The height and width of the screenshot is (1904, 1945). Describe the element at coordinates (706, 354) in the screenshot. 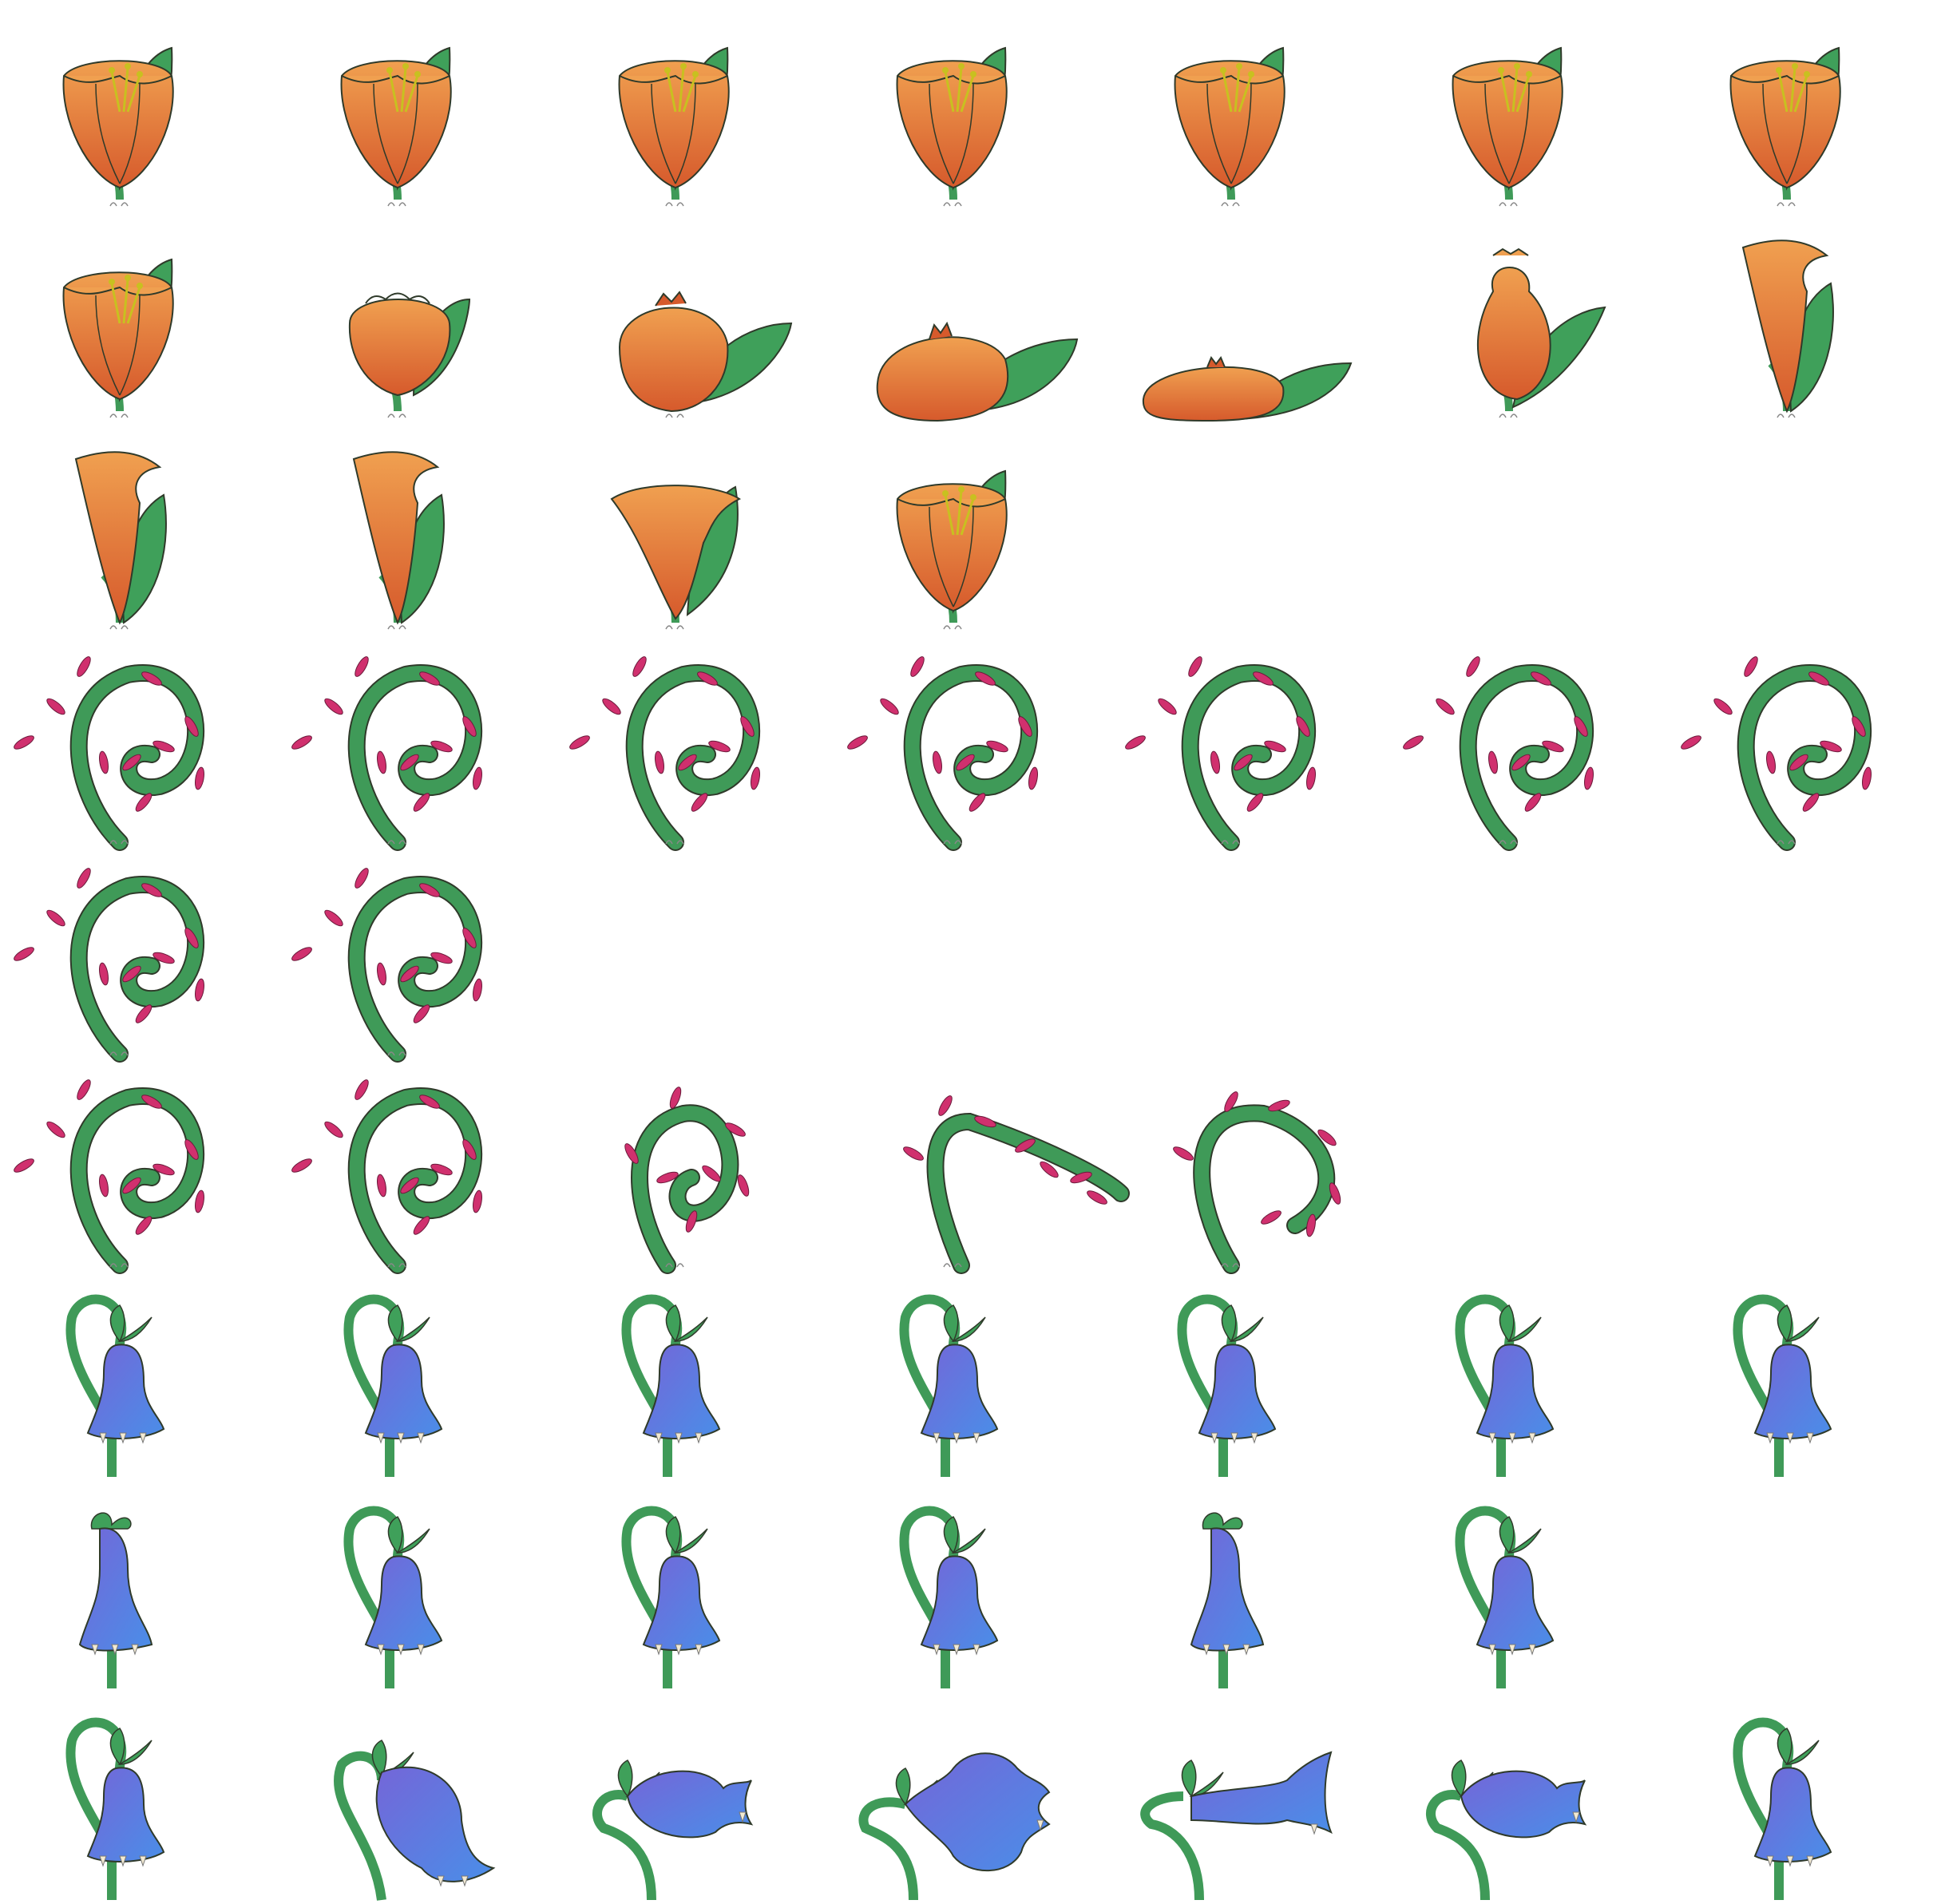

I see `orange-flower-sprite-bud` at that location.